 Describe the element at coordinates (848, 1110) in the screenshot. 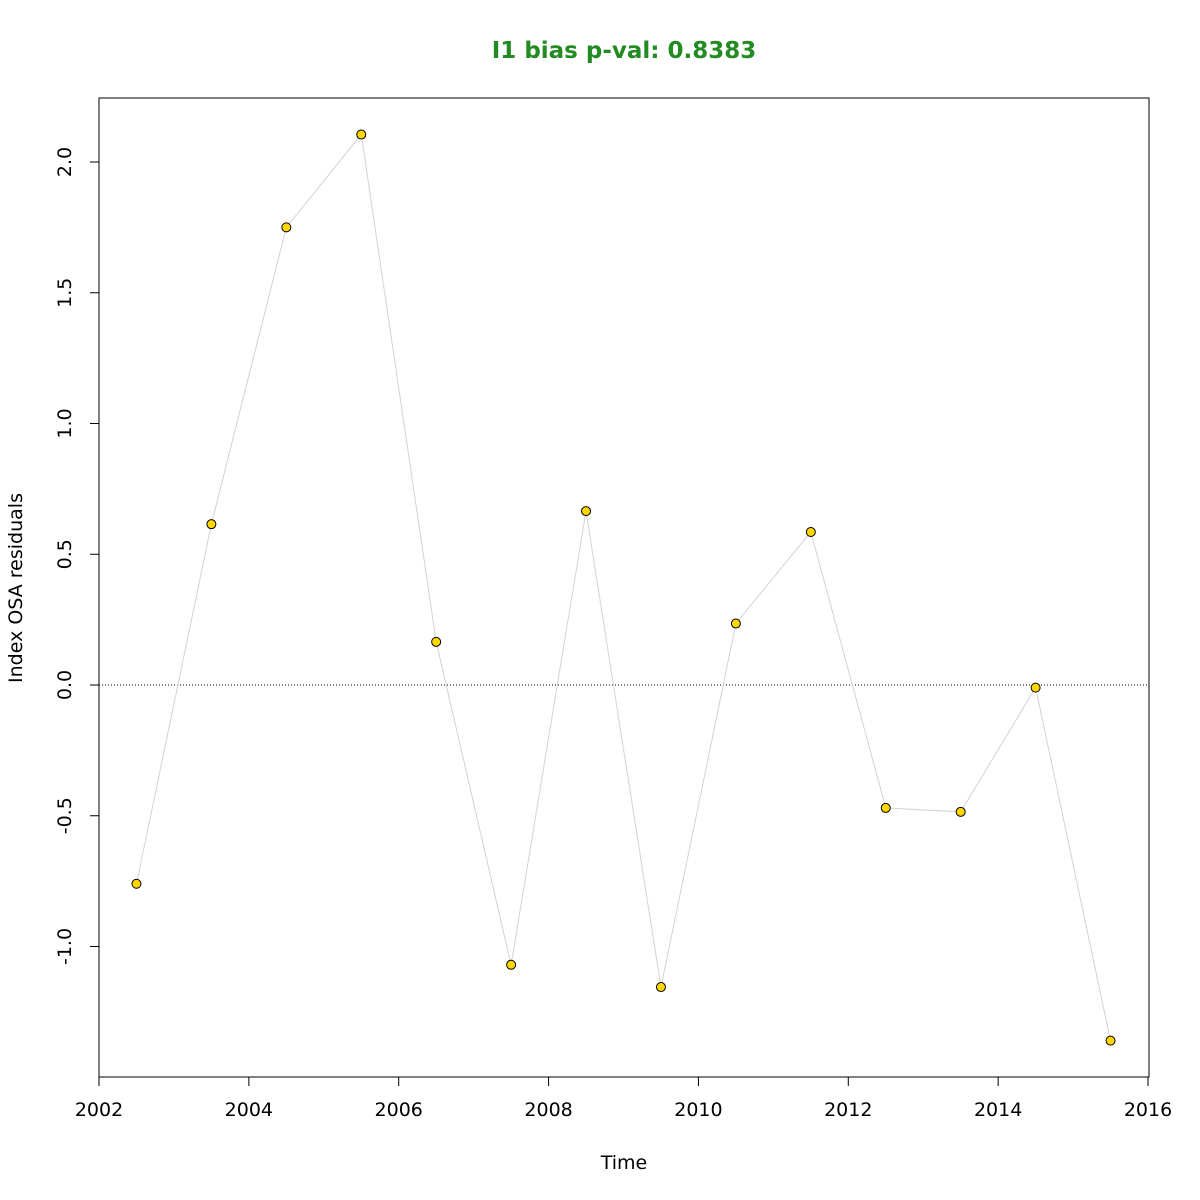

I see `x-tick-label: 2012` at that location.